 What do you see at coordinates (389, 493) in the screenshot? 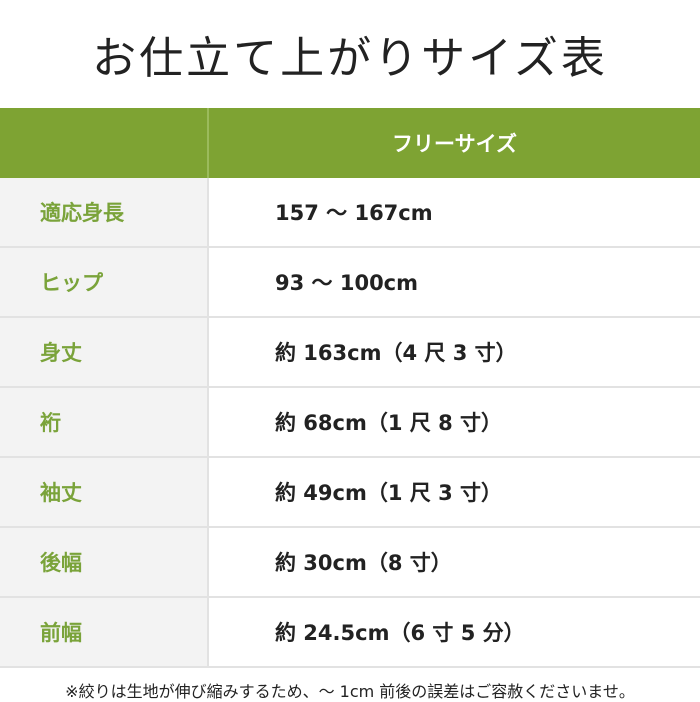
I see `row-value: 約 49cm（1 尺 3 寸）` at bounding box center [389, 493].